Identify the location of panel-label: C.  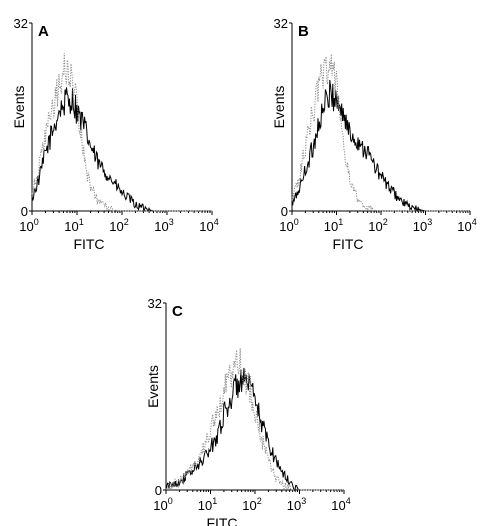
(177, 311).